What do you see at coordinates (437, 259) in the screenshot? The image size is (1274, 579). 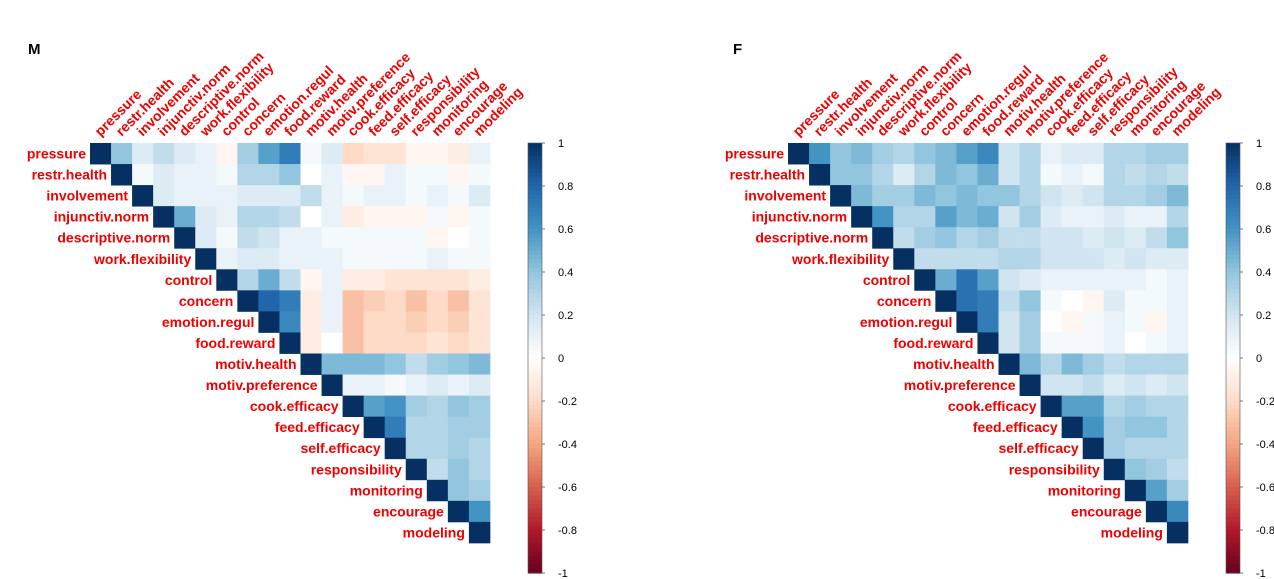 I see `cell-work-flexibility-monitoring` at bounding box center [437, 259].